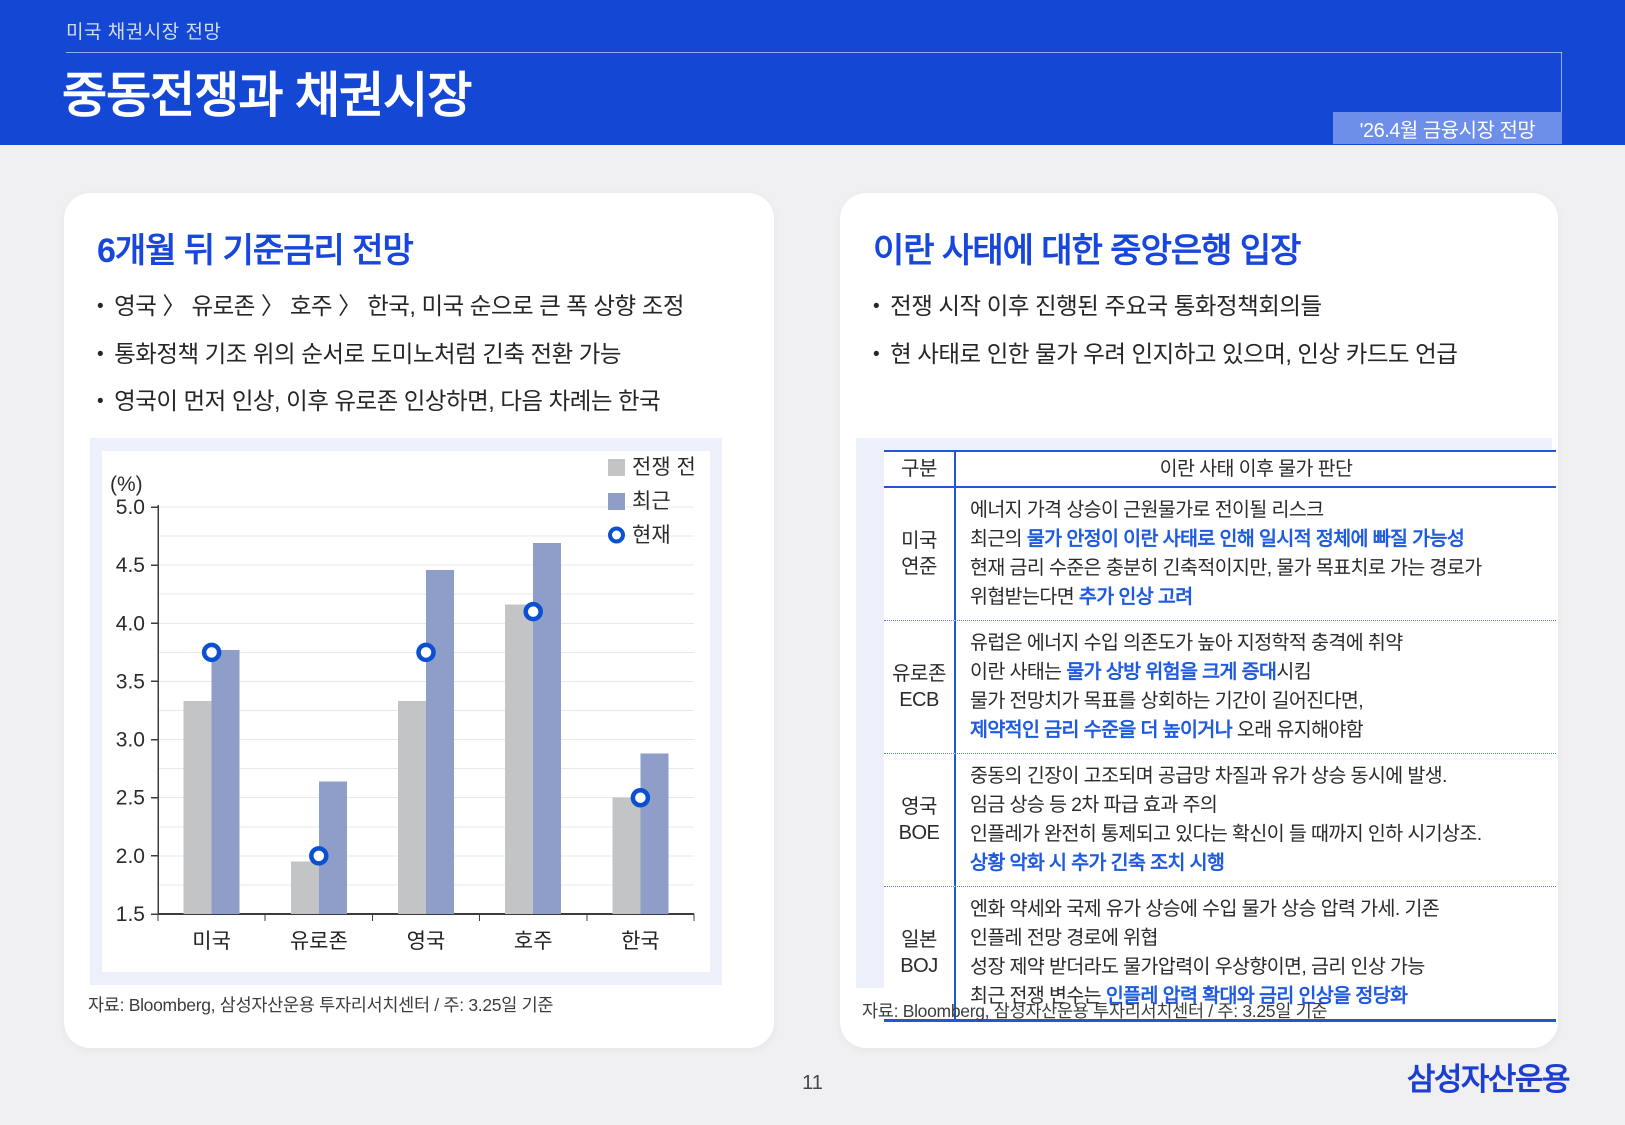 The height and width of the screenshot is (1125, 1625). I want to click on edition-badge: '26.4월 금융시장 전망, so click(1447, 128).